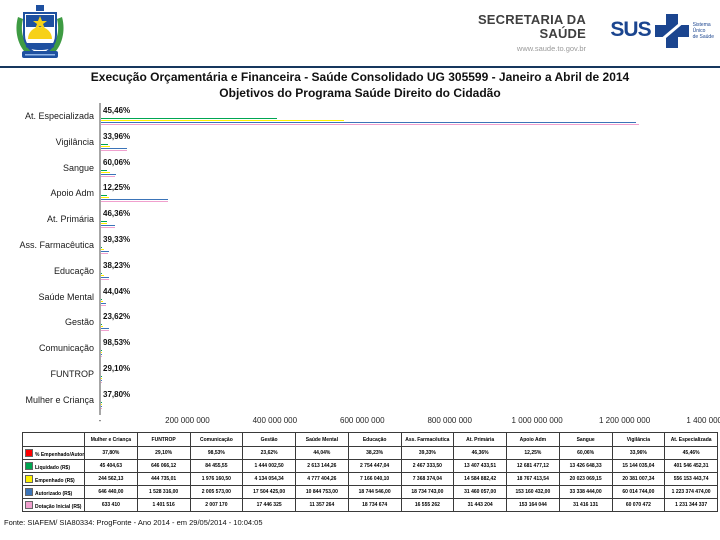 This screenshot has width=720, height=540. I want to click on table-cell: 556 153 443,74, so click(691, 479).